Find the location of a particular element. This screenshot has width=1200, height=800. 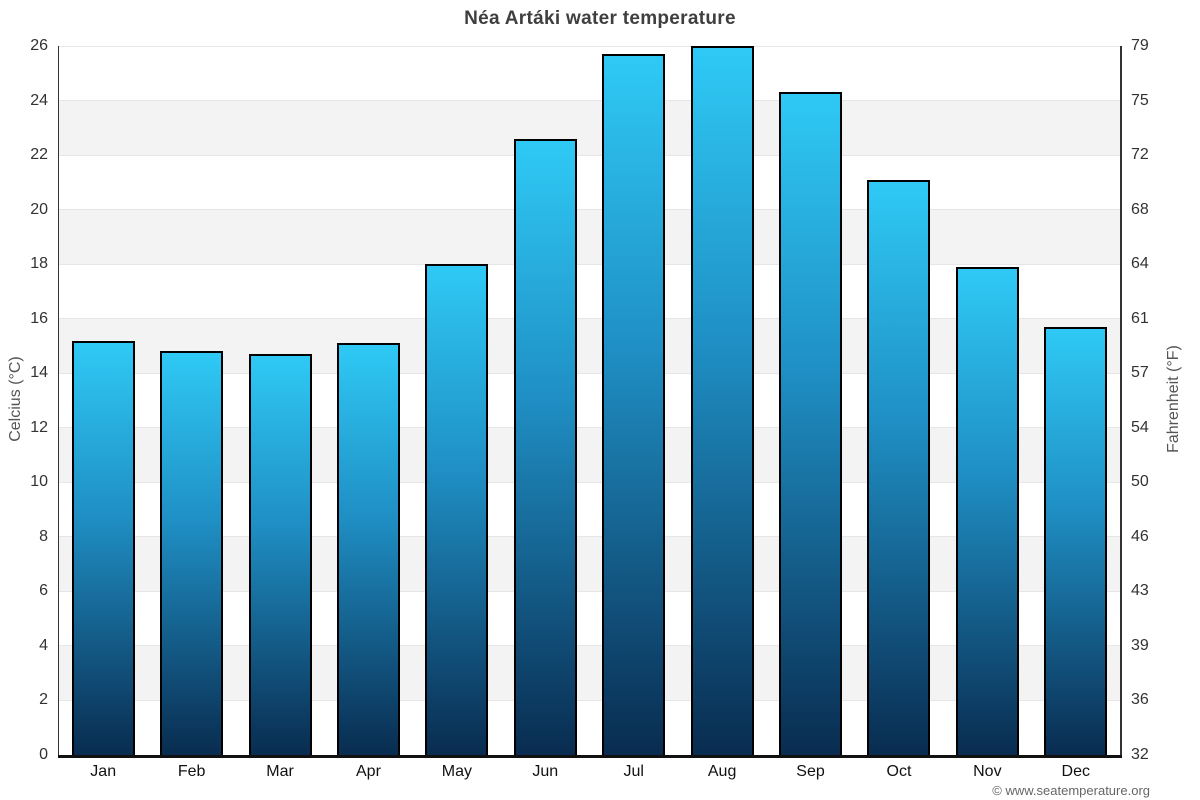

y-tick-left: 8 is located at coordinates (43, 536).